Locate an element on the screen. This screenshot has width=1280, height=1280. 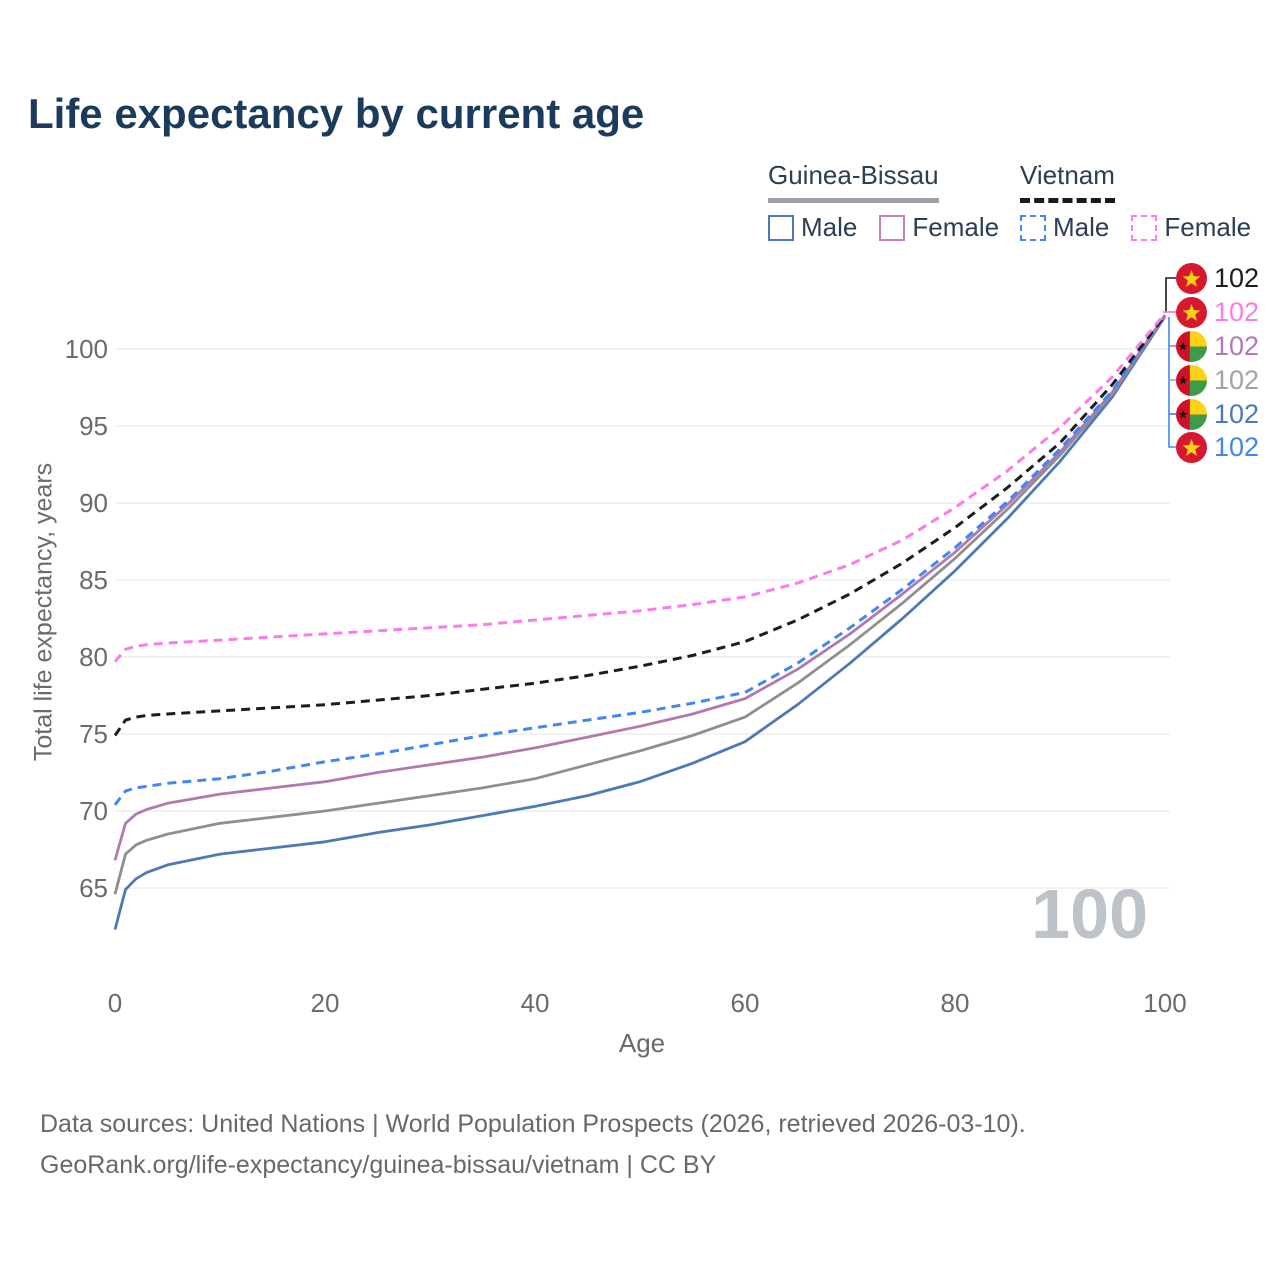
end-label-vietnam-male: 102 is located at coordinates (1217, 447).